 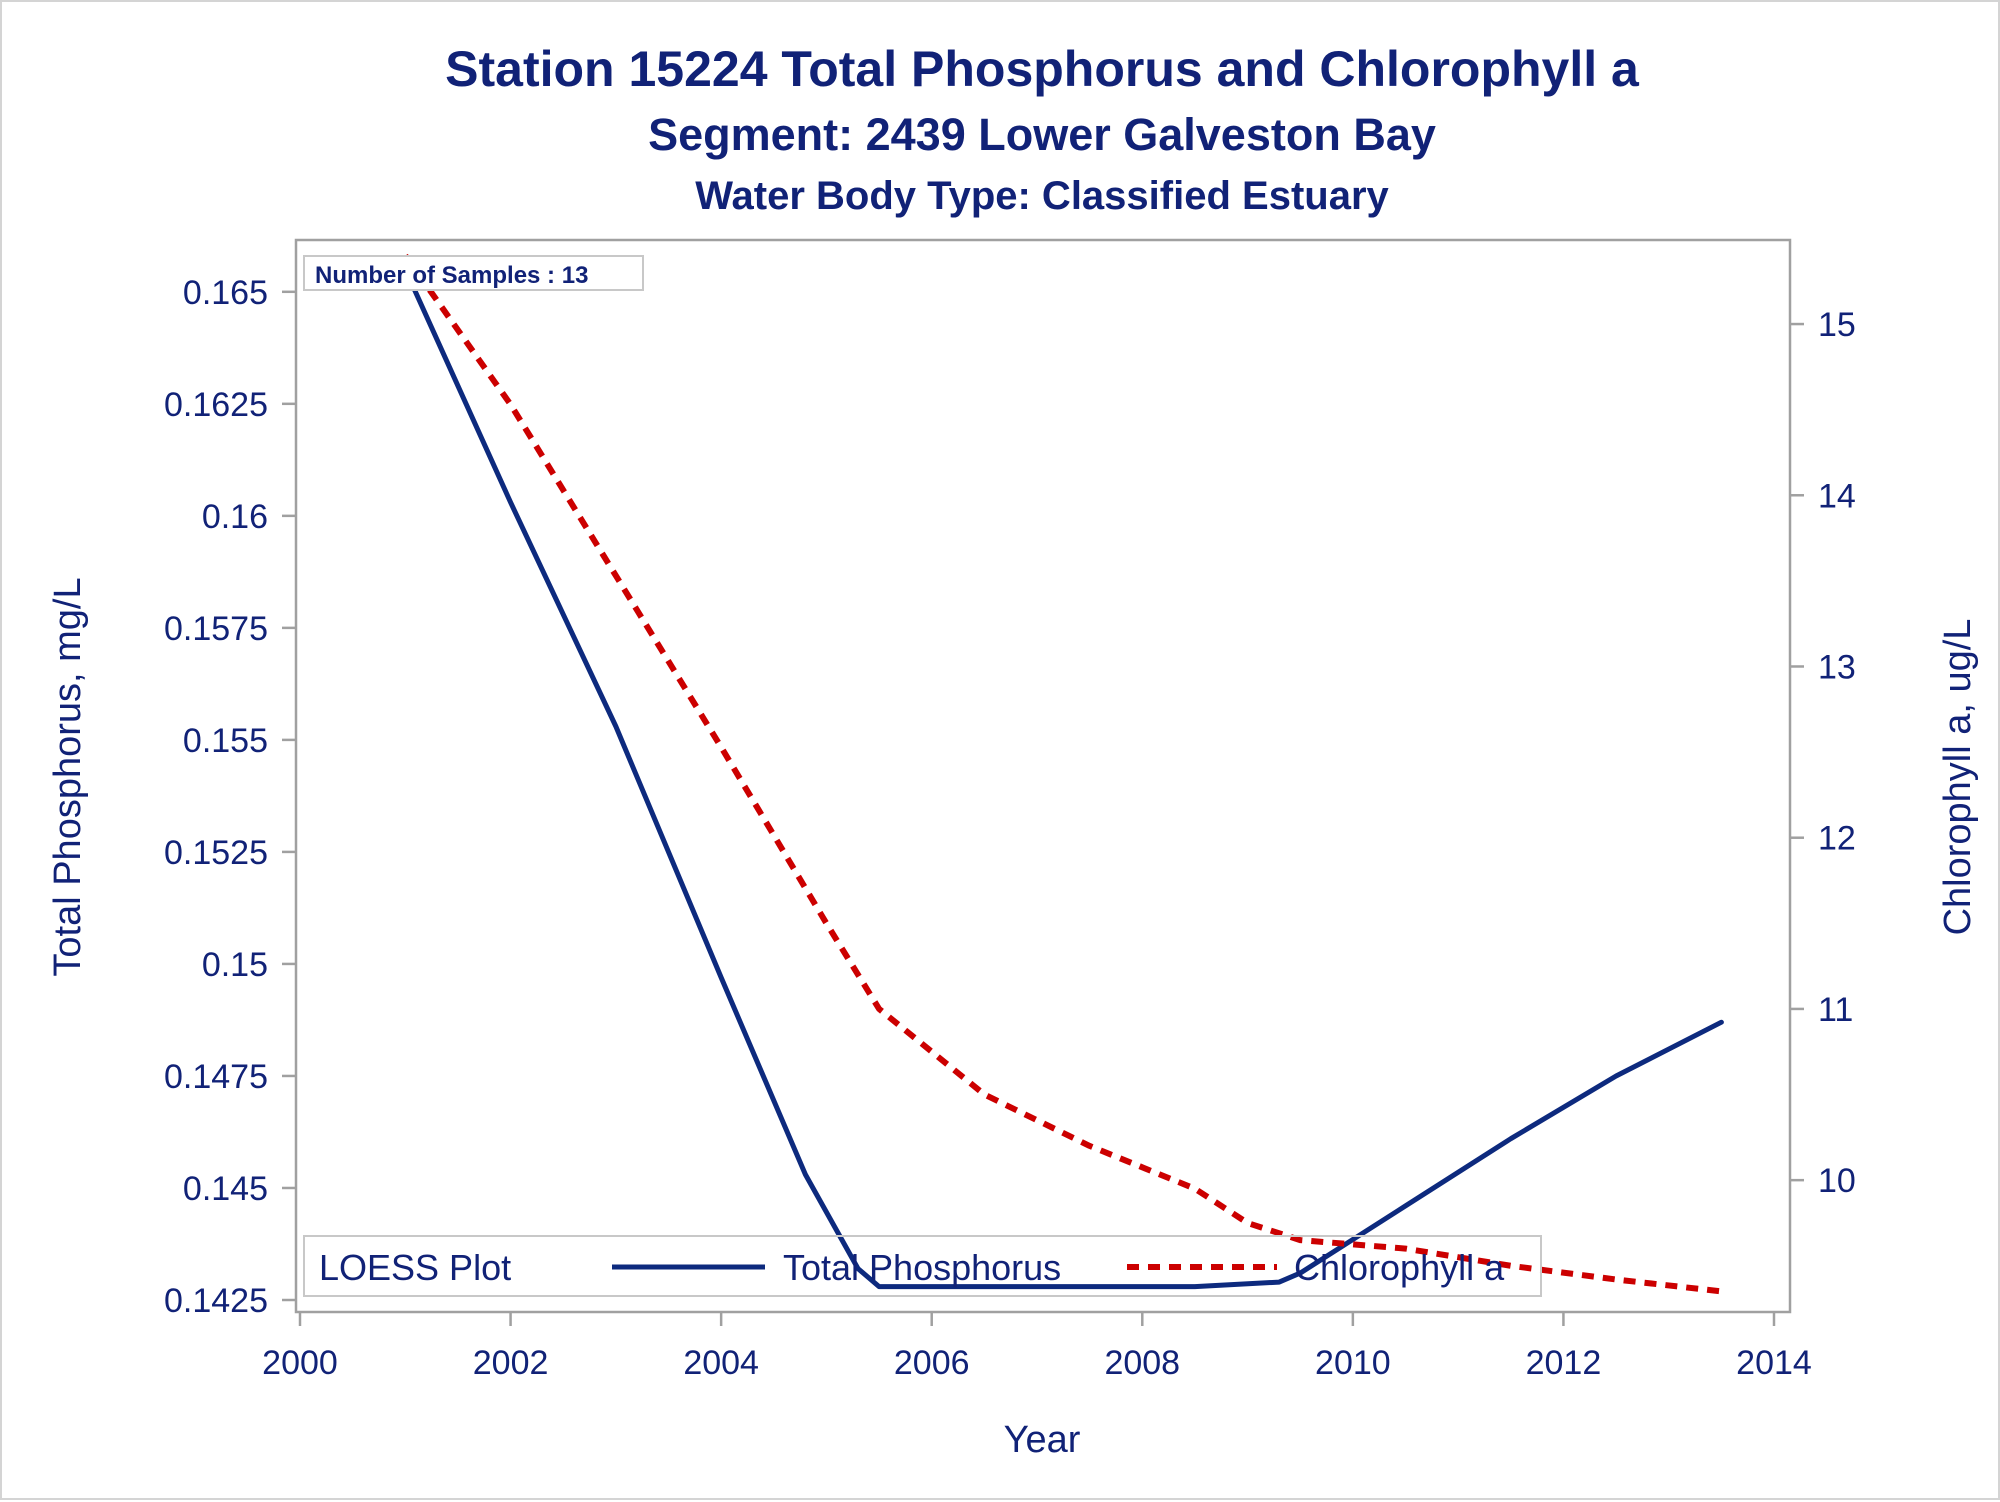 What do you see at coordinates (511, 1363) in the screenshot?
I see `x-tick-label: 2002` at bounding box center [511, 1363].